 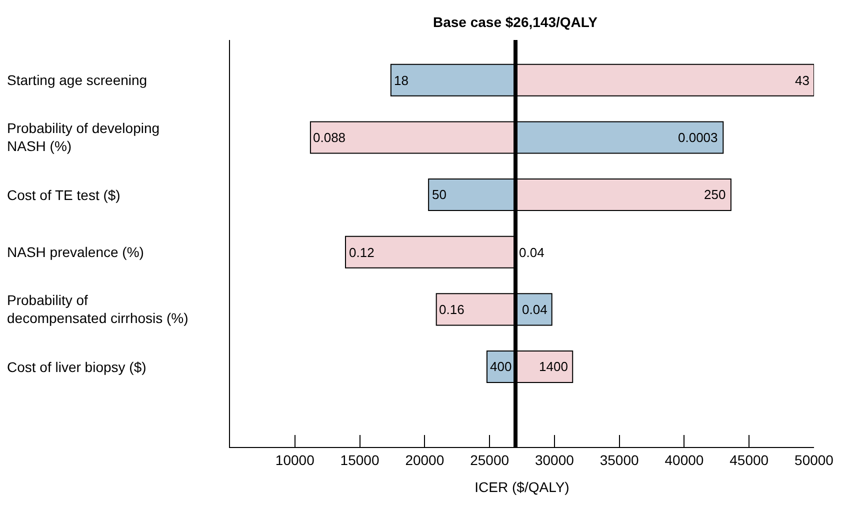 I want to click on x-tick-label: 10000, so click(x=295, y=460).